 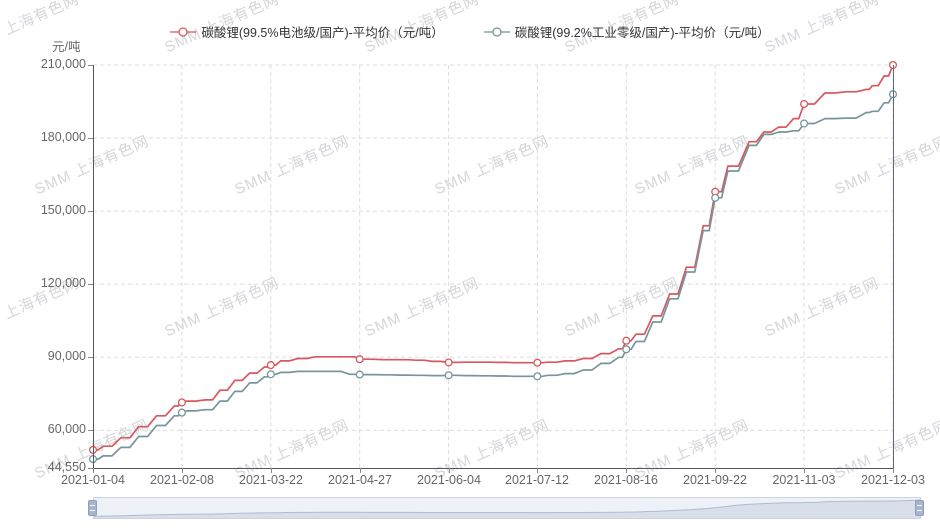 What do you see at coordinates (642, 33) in the screenshot?
I see `legend-label-industrial: 碳酸锂(99.2%工业零级/国产)-平均价（元/吨）` at bounding box center [642, 33].